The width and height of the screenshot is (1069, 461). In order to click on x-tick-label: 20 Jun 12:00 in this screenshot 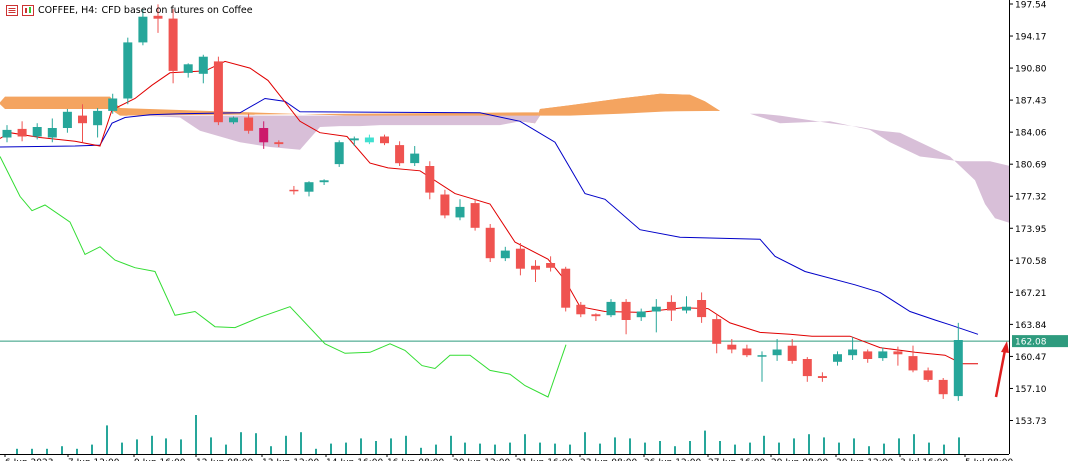, I will do `click(481, 459)`.